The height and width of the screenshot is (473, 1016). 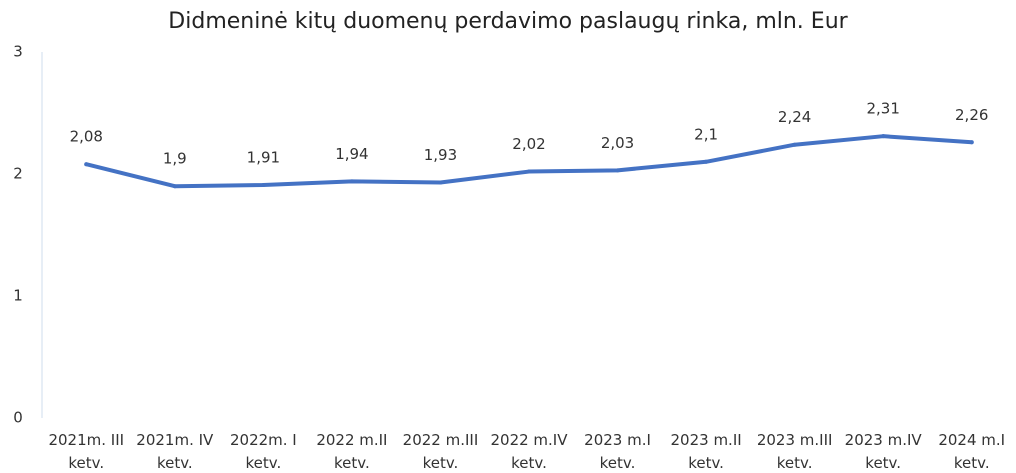 I want to click on x-tick-label-line: 2024 m.I, so click(x=971, y=440).